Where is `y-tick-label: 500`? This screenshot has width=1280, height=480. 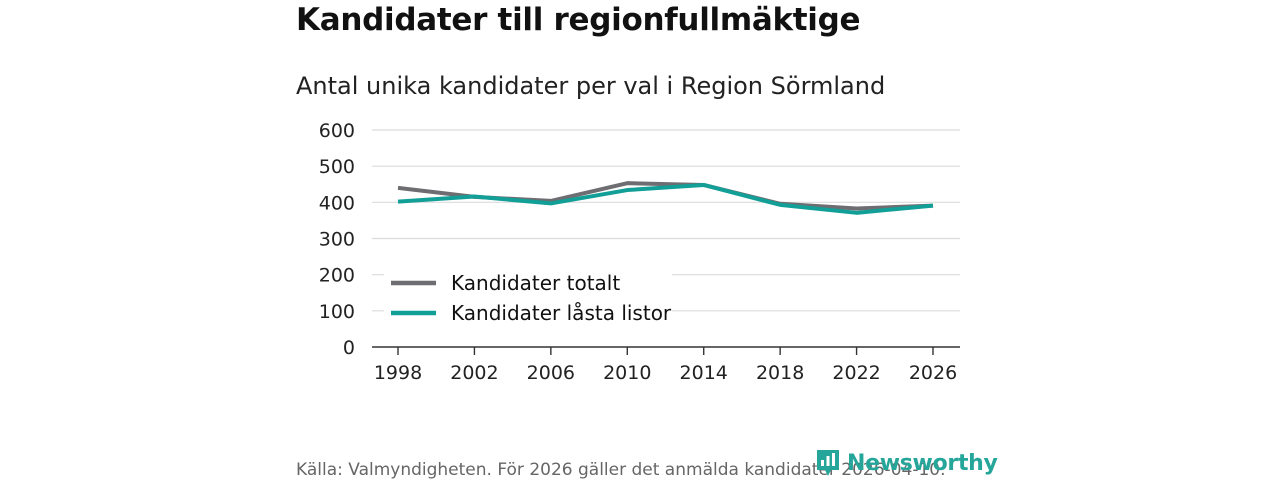 y-tick-label: 500 is located at coordinates (337, 167).